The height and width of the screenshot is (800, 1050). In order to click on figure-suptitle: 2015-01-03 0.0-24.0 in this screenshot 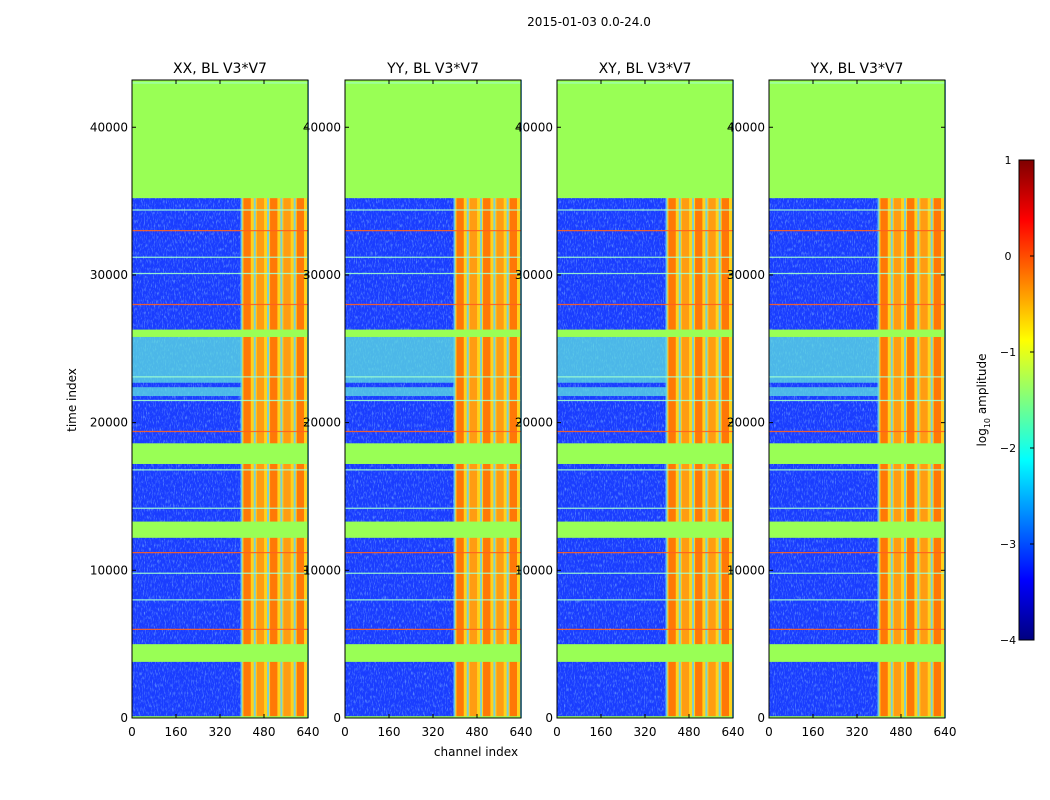, I will do `click(589, 22)`.